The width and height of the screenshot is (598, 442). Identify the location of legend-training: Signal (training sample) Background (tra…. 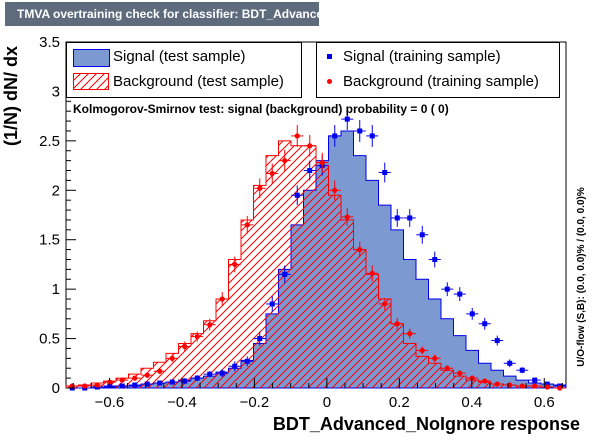
(438, 70).